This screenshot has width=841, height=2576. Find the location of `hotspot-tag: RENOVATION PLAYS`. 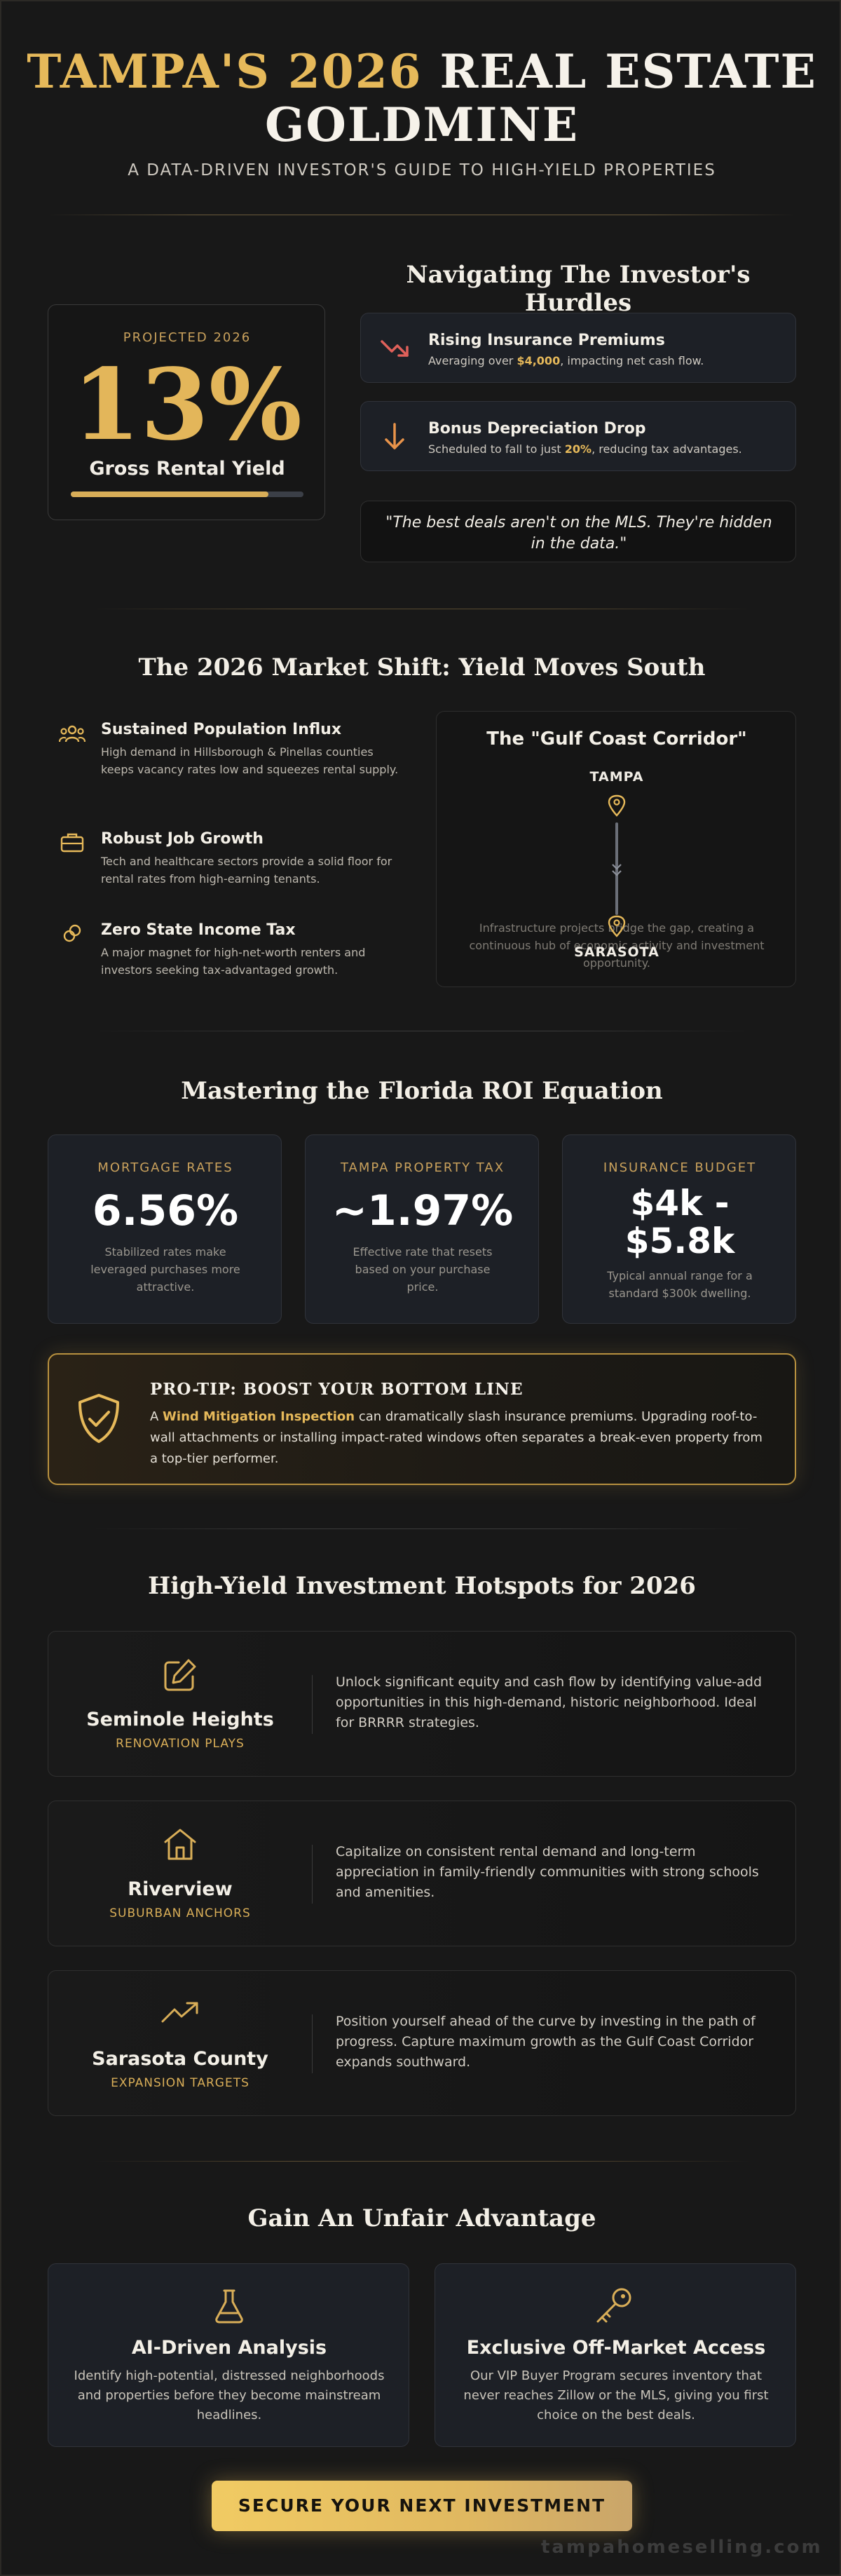

hotspot-tag: RENOVATION PLAYS is located at coordinates (180, 1744).